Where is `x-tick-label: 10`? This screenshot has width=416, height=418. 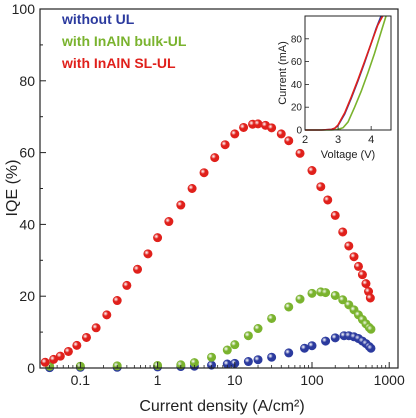
x-tick-label: 10 is located at coordinates (235, 380).